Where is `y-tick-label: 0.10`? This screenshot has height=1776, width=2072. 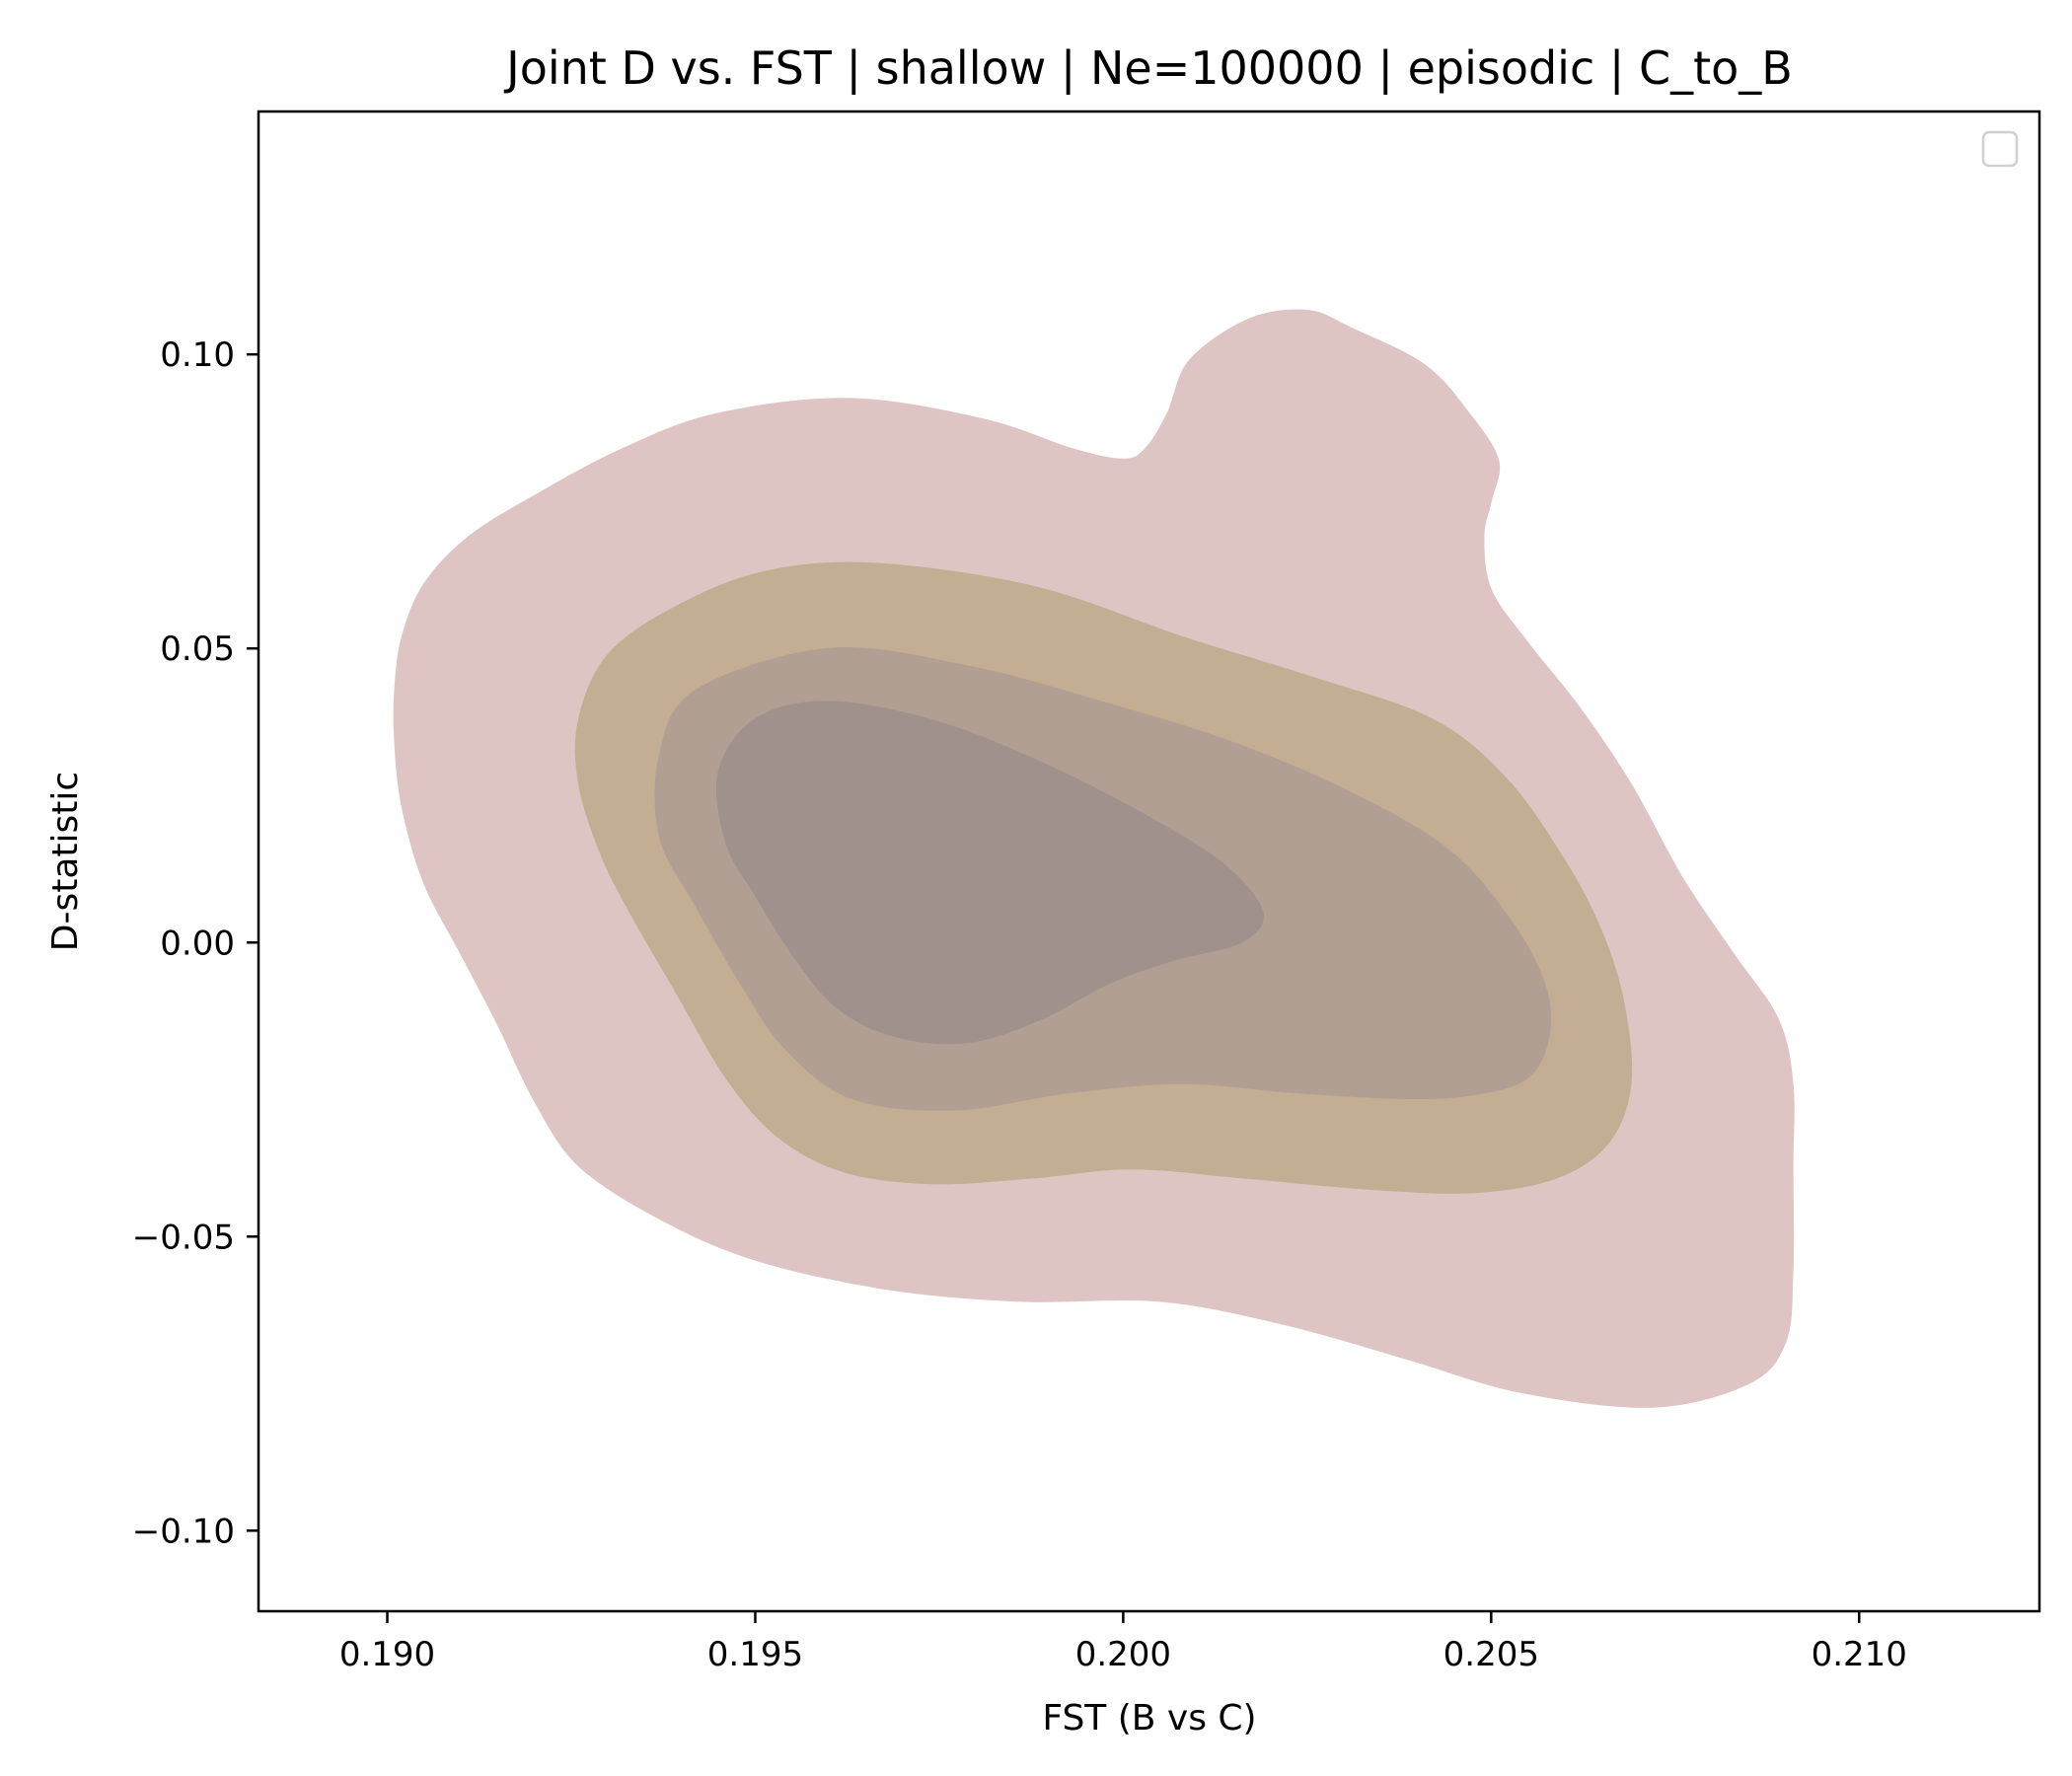 y-tick-label: 0.10 is located at coordinates (198, 355).